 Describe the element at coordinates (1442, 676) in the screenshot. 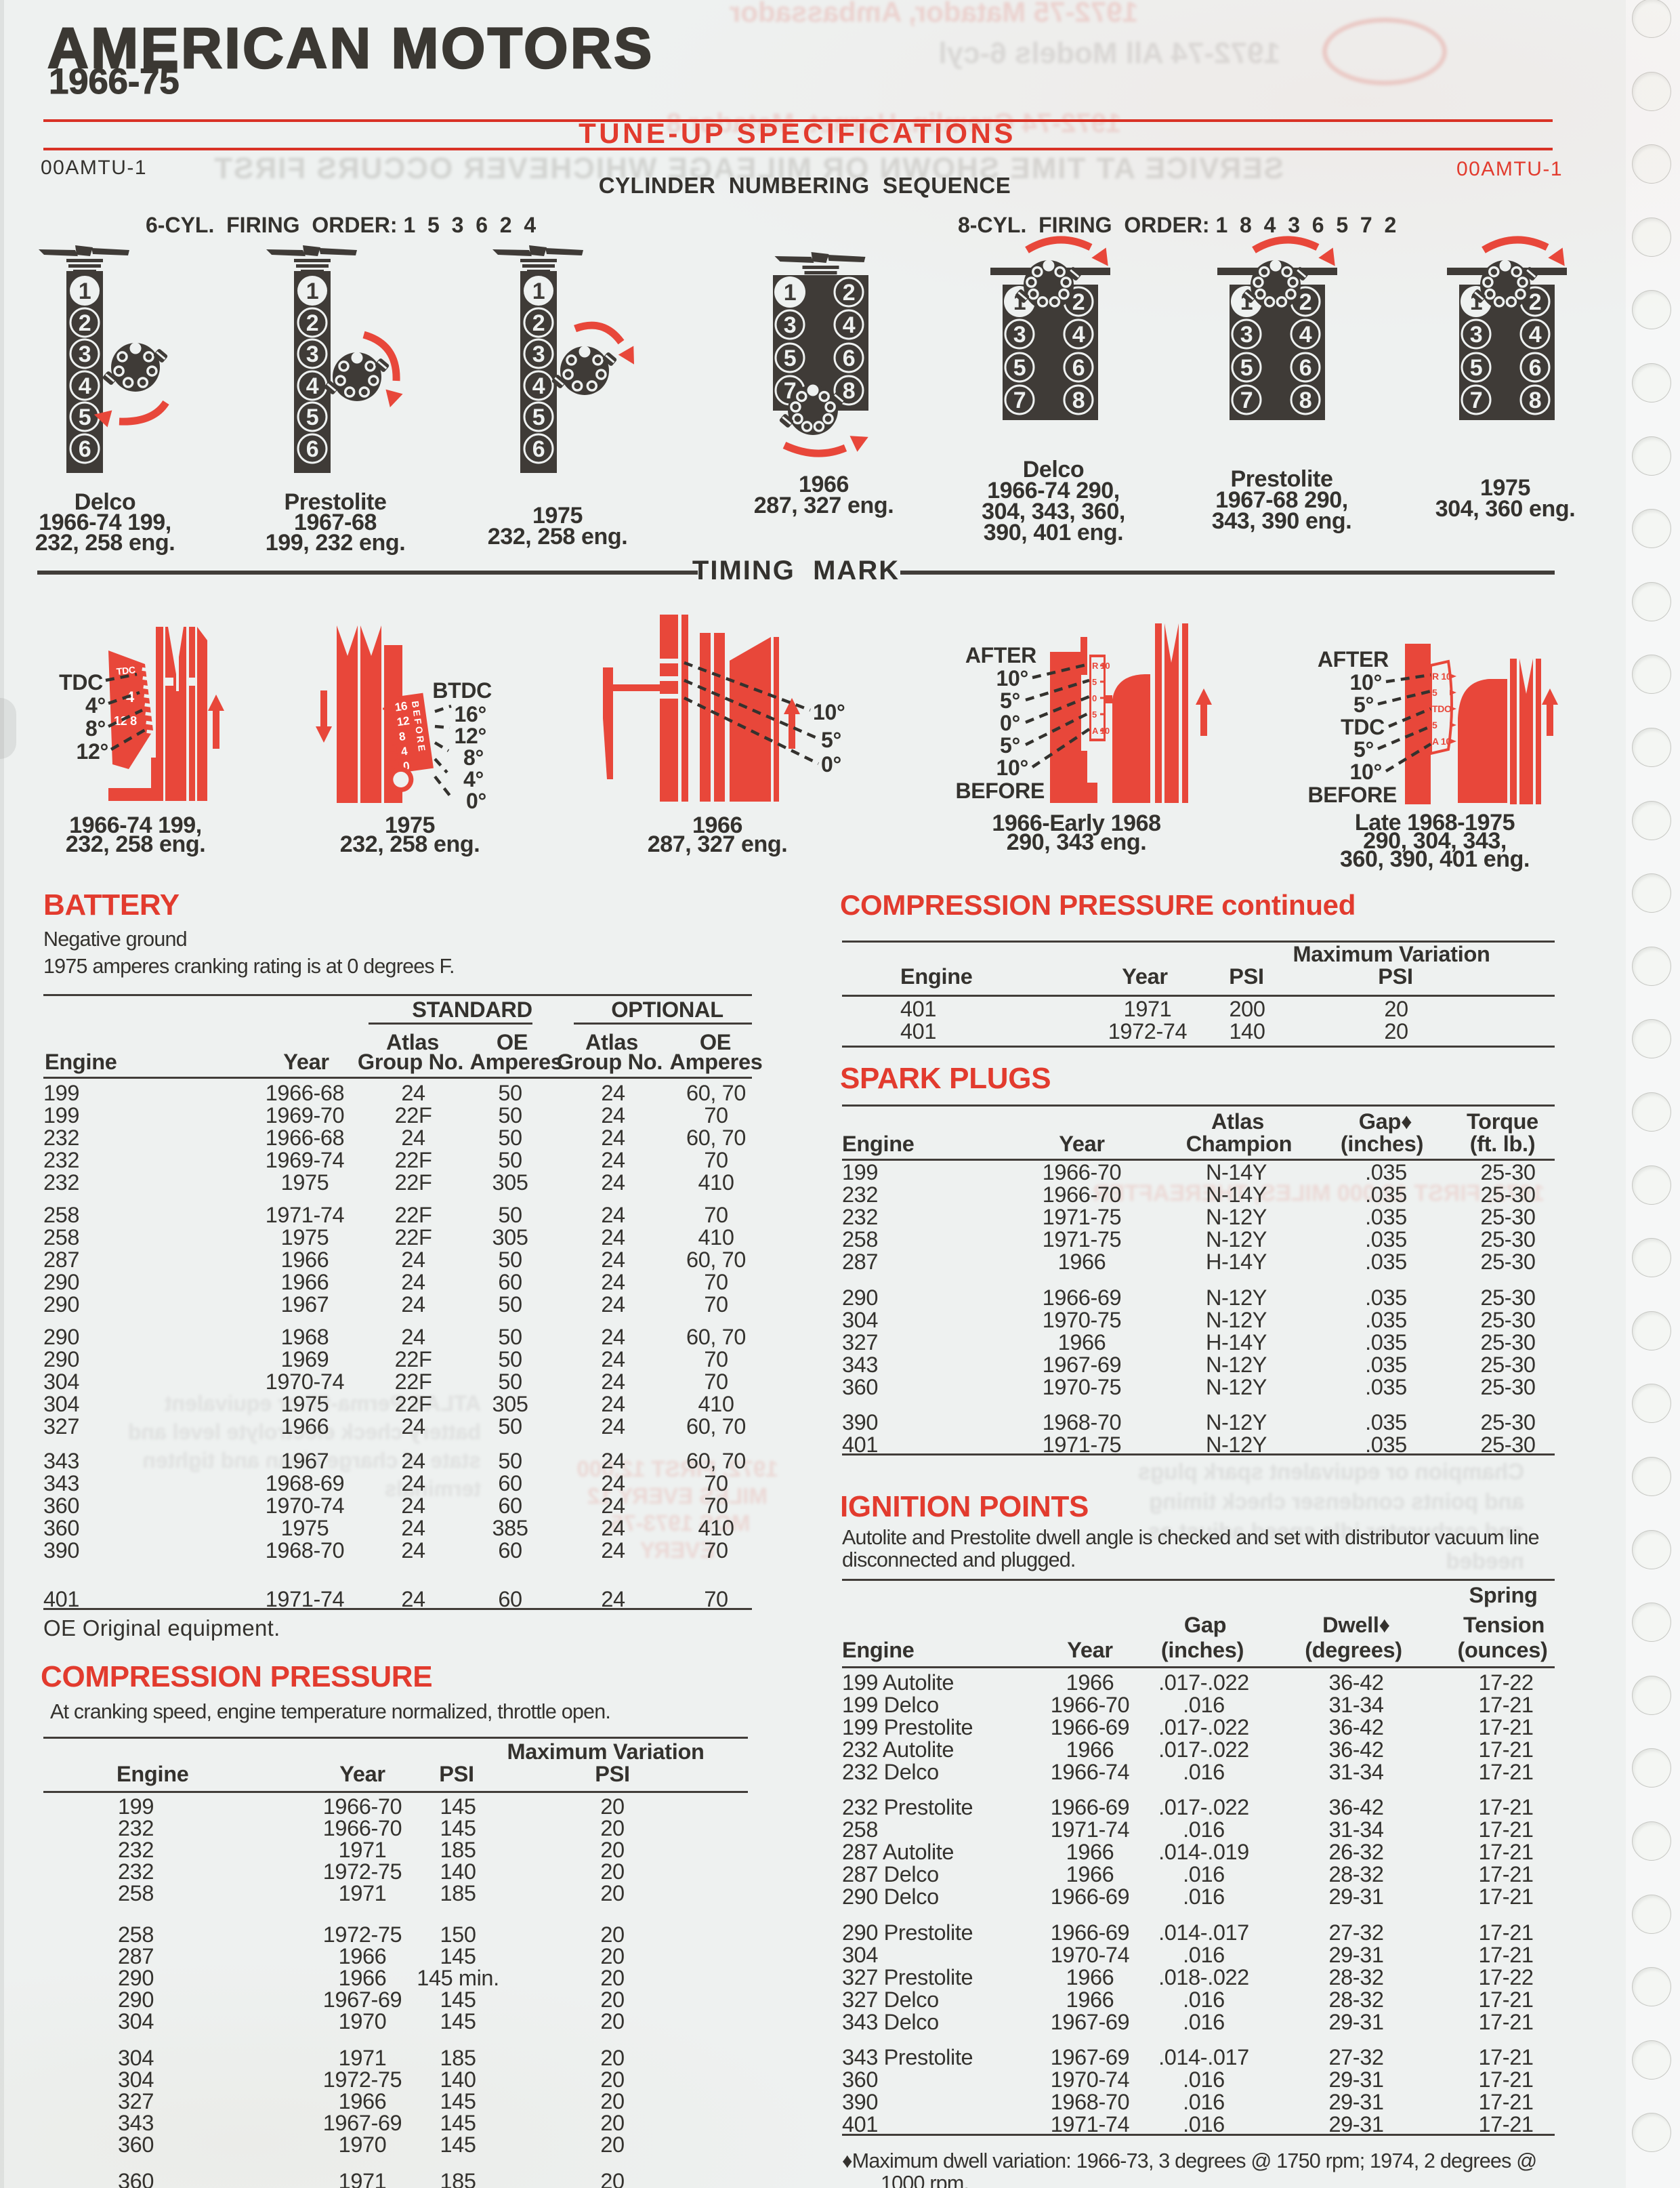

I see `svg-text: R 10` at that location.